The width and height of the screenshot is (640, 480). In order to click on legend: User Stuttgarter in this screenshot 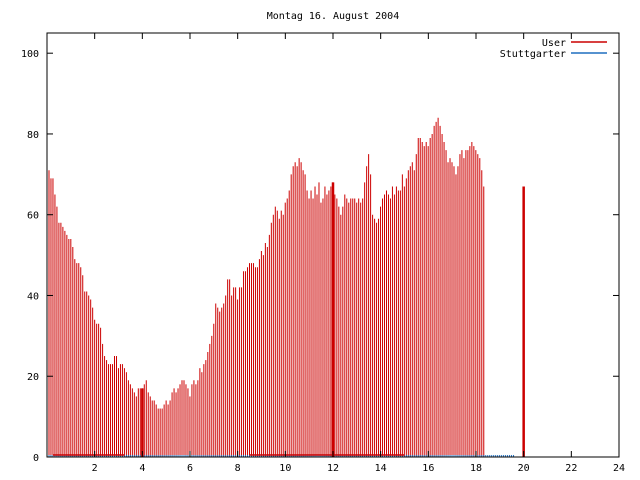, I will do `click(553, 49)`.